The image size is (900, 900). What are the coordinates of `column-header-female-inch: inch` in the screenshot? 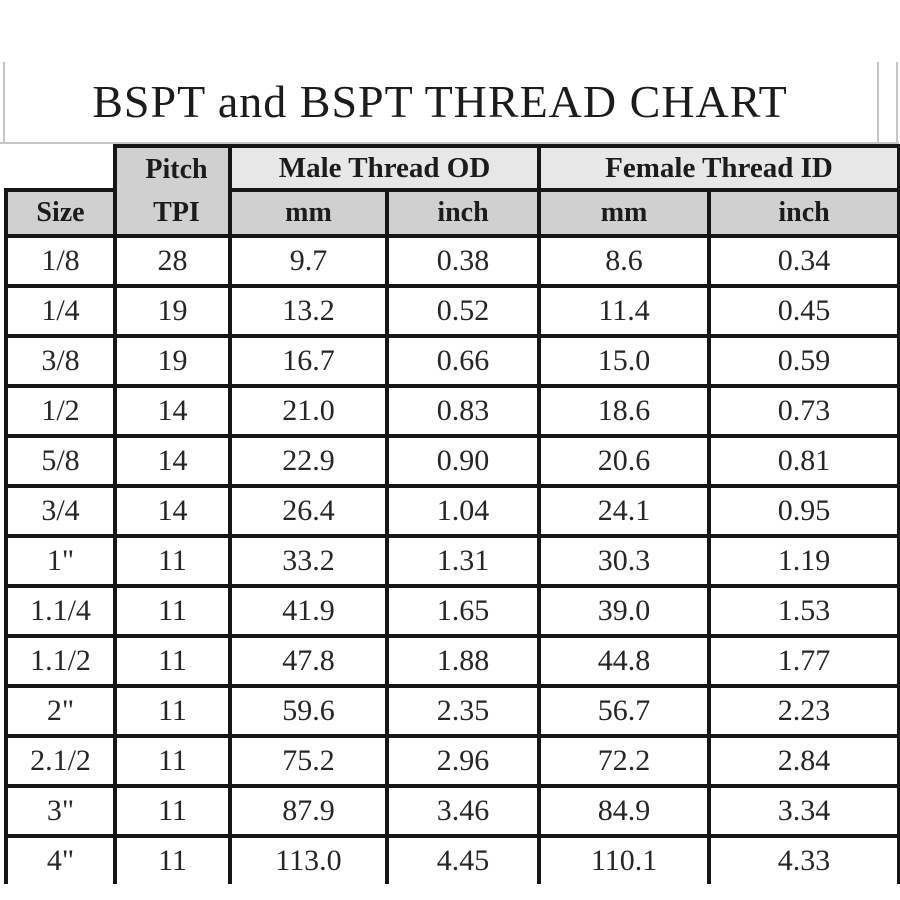 It's located at (803, 213).